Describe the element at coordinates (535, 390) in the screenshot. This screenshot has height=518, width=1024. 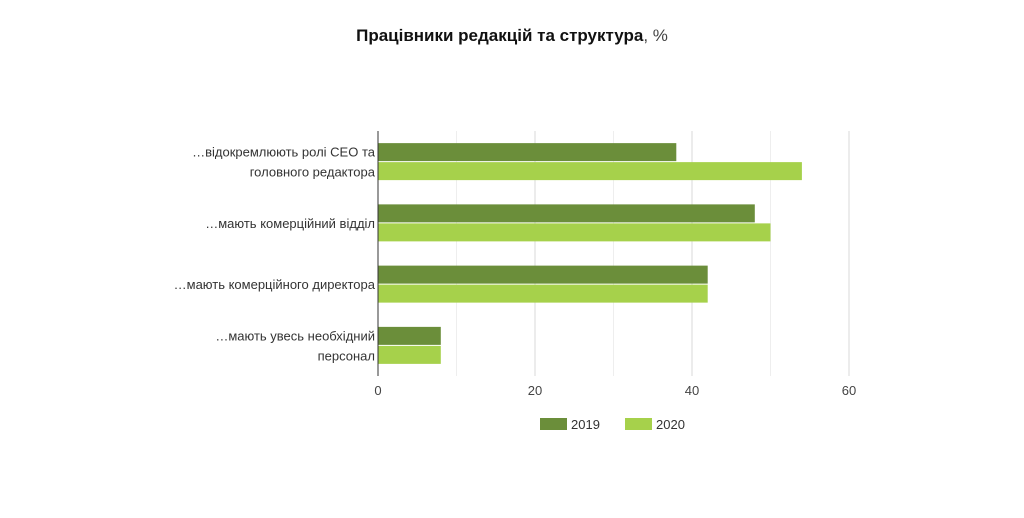
I see `x-tick-label: 20` at that location.